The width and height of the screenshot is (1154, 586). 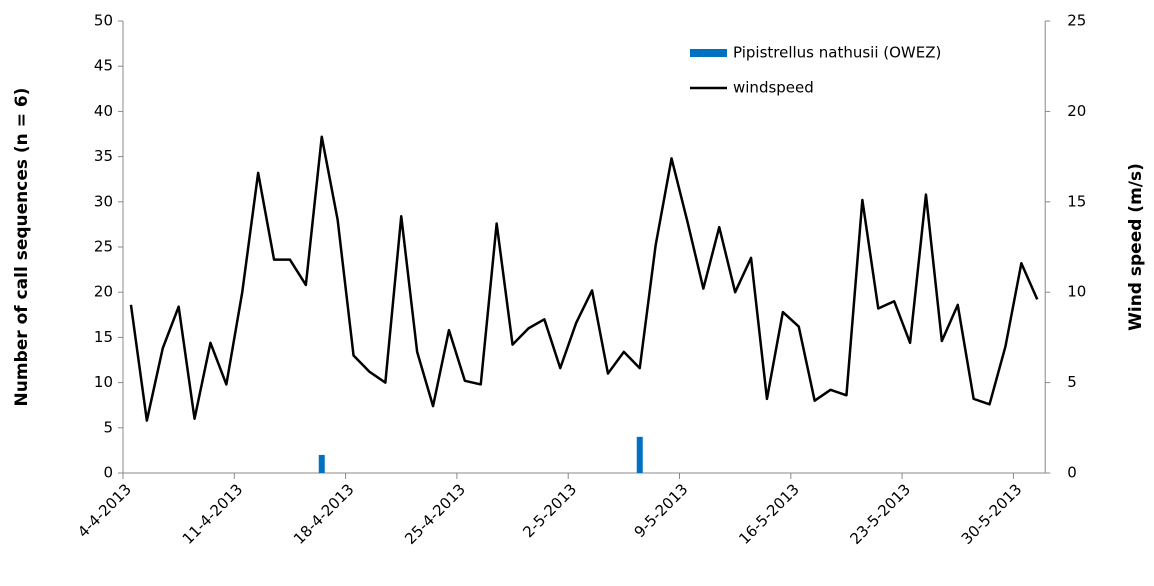 What do you see at coordinates (880, 514) in the screenshot?
I see `x-tick-label: 23-5-2013` at bounding box center [880, 514].